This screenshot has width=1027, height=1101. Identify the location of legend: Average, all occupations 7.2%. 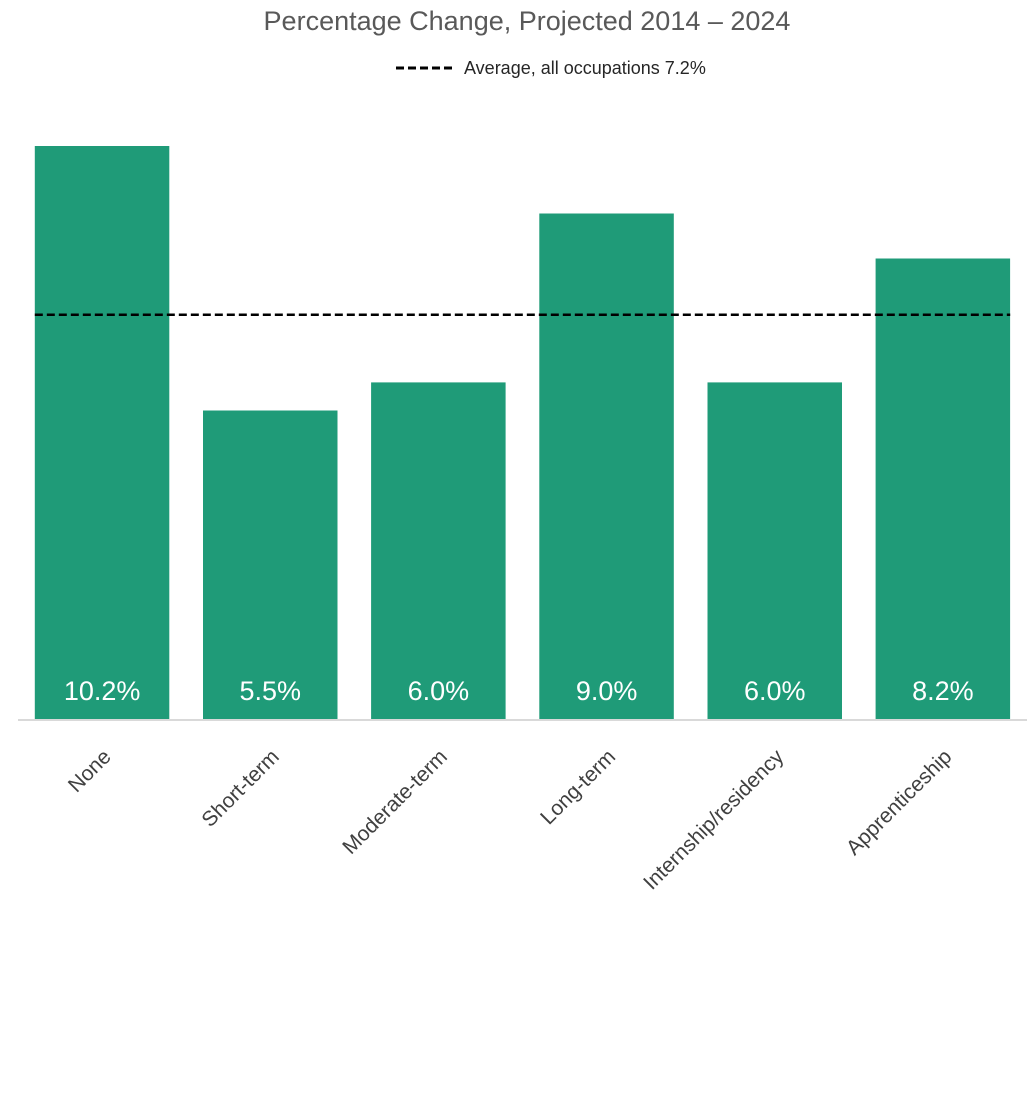
(551, 68).